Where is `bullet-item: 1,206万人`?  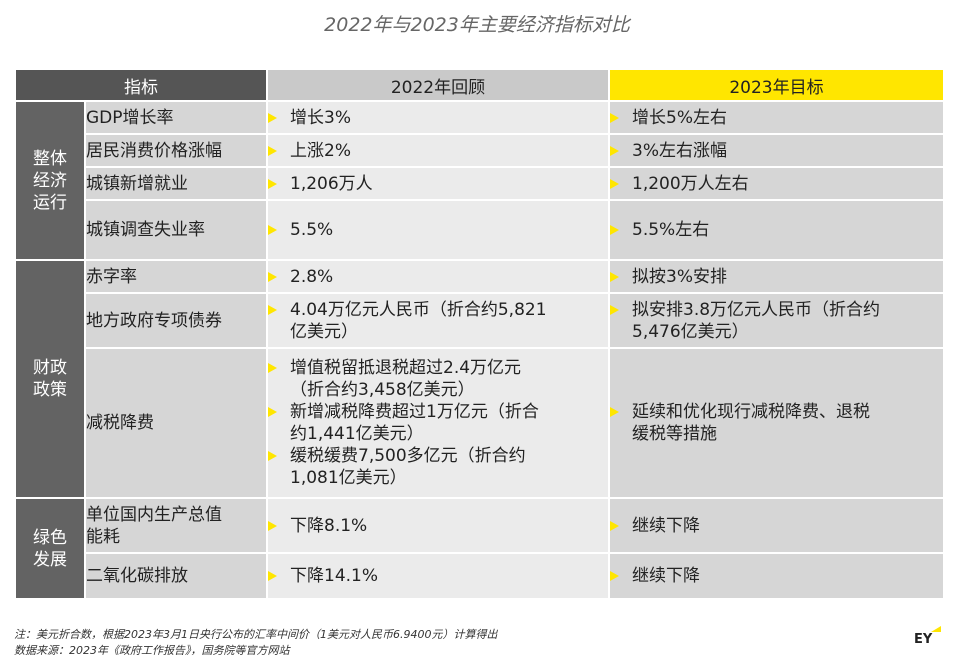 bullet-item: 1,206万人 is located at coordinates (438, 184).